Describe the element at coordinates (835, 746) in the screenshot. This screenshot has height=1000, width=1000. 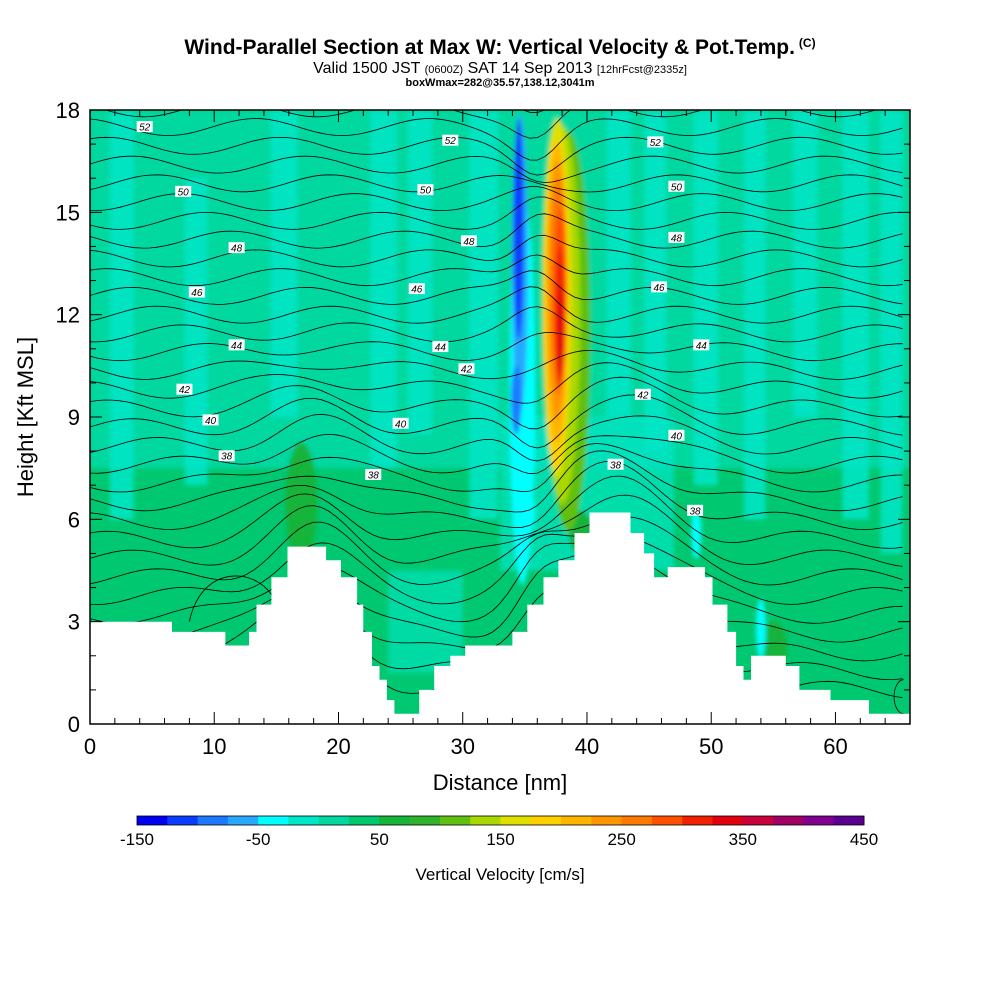
I see `x-tick-label: 60` at that location.